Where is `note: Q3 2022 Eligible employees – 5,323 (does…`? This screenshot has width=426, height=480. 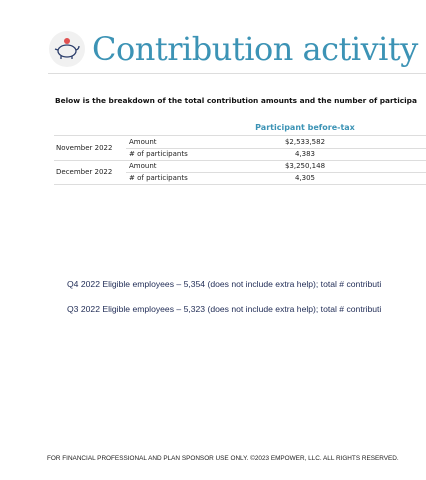 note: Q3 2022 Eligible employees – 5,323 (does… is located at coordinates (224, 309).